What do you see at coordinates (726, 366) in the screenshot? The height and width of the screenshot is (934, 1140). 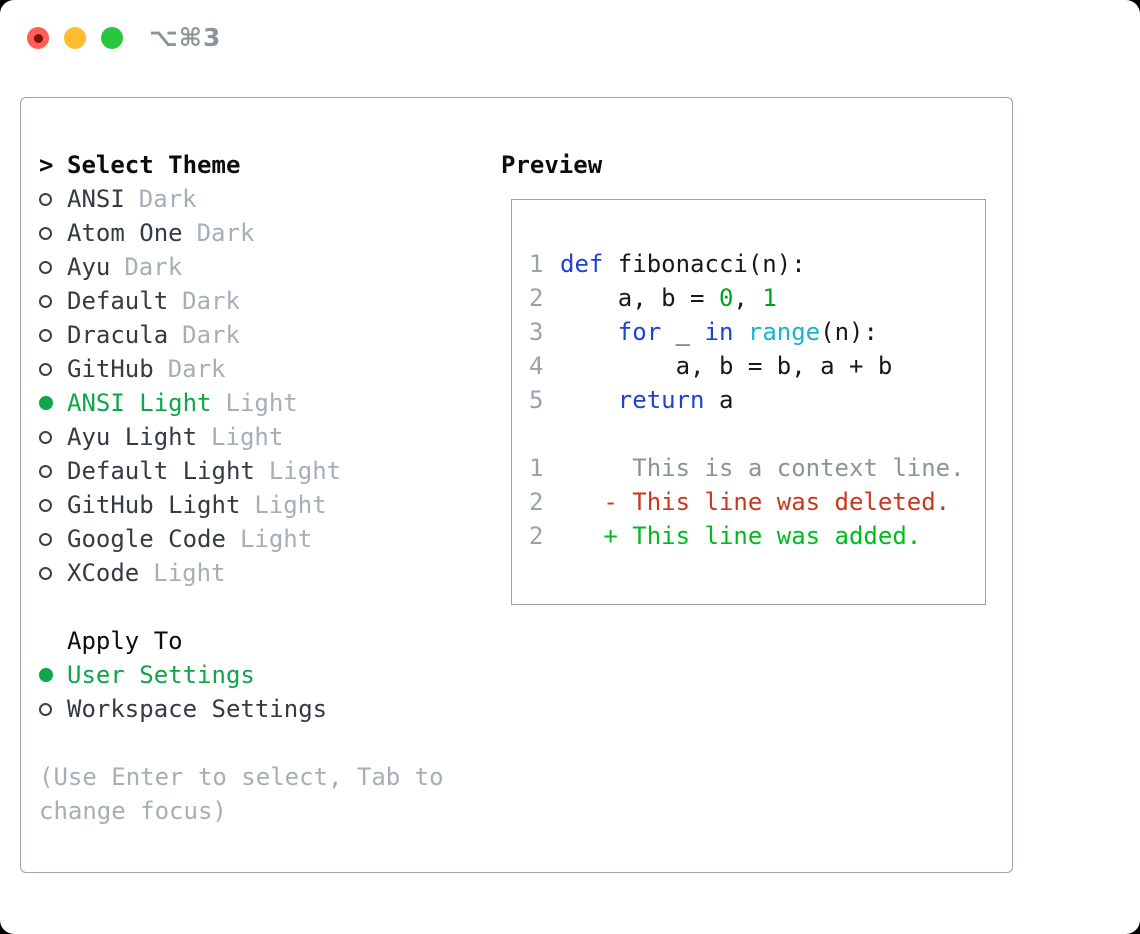 I see `code-segment-fg: a, b = b, a + b` at bounding box center [726, 366].